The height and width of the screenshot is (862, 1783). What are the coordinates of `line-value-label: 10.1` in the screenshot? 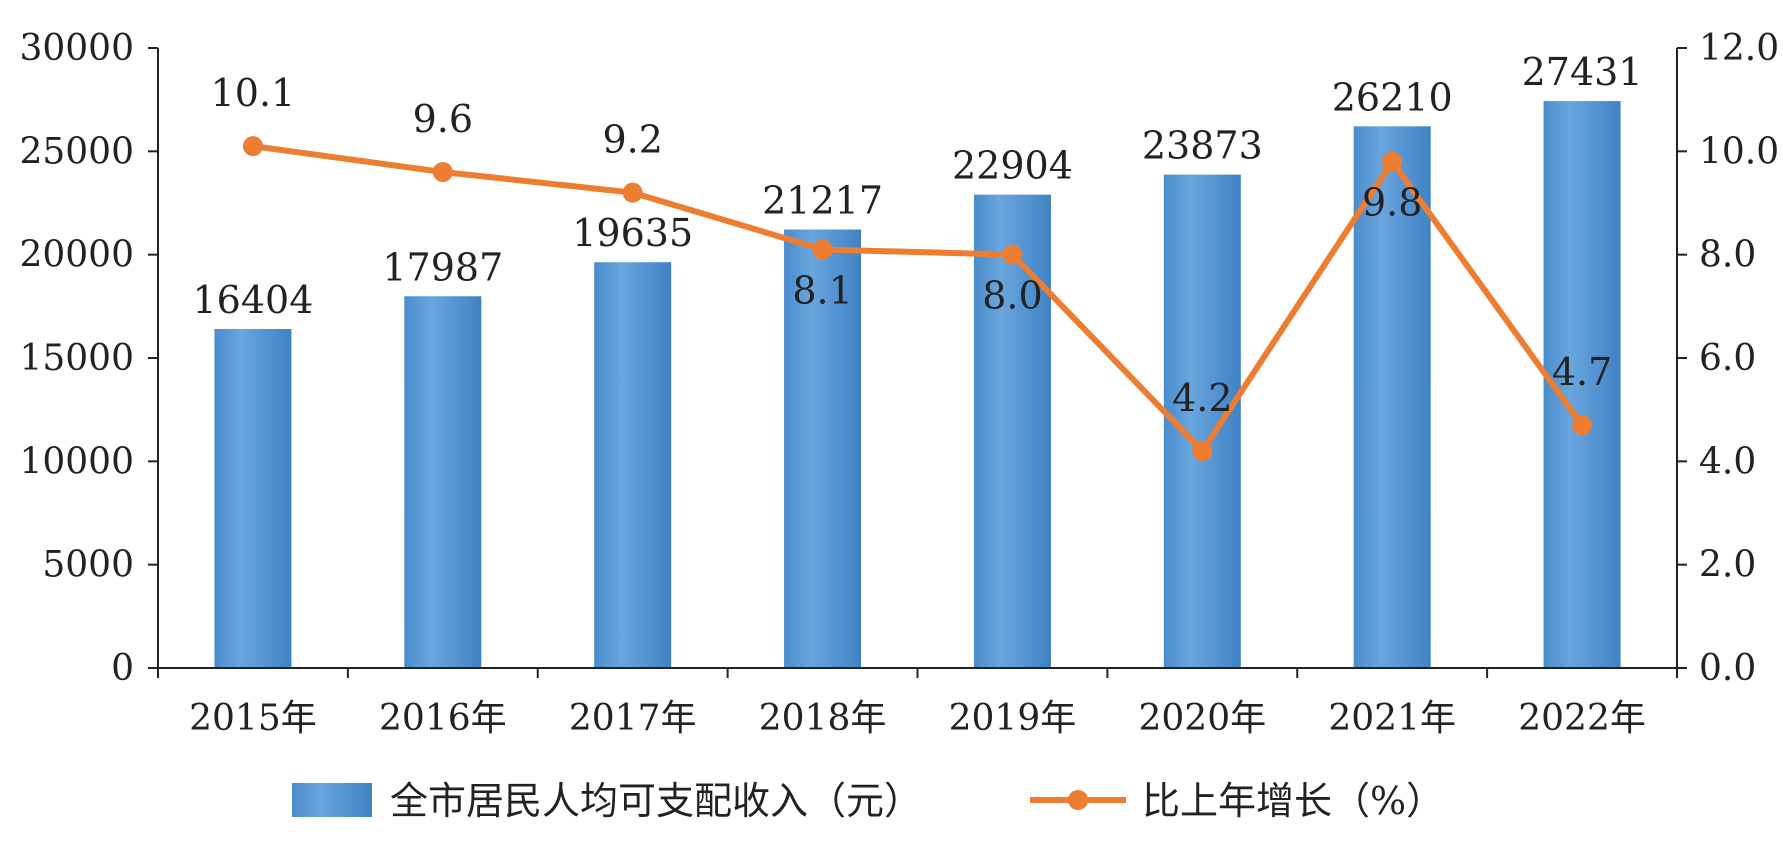 It's located at (253, 93).